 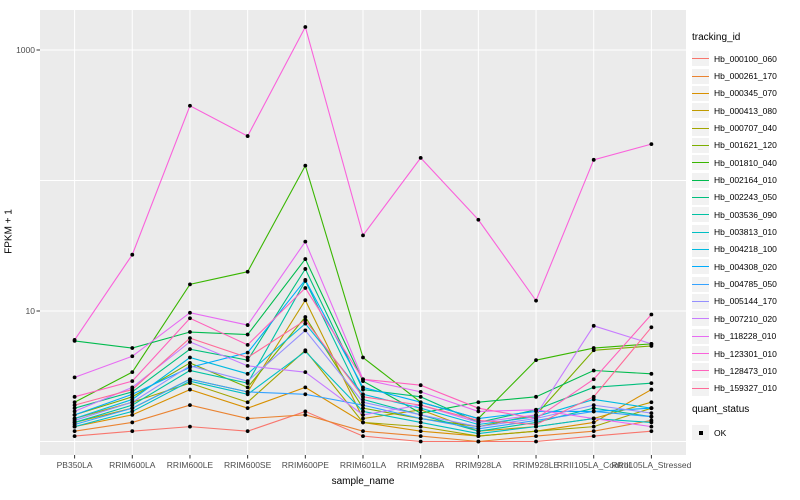 I want to click on legend-entry-quant: OK, so click(x=709, y=432).